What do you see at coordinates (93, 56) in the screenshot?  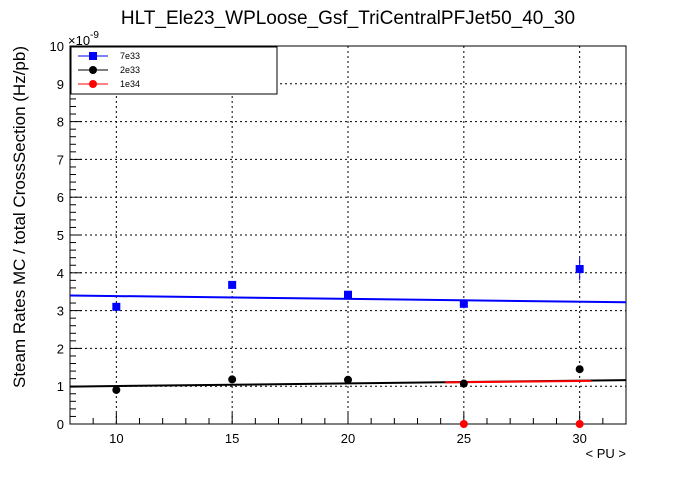 I see `legend-marker-7e33` at bounding box center [93, 56].